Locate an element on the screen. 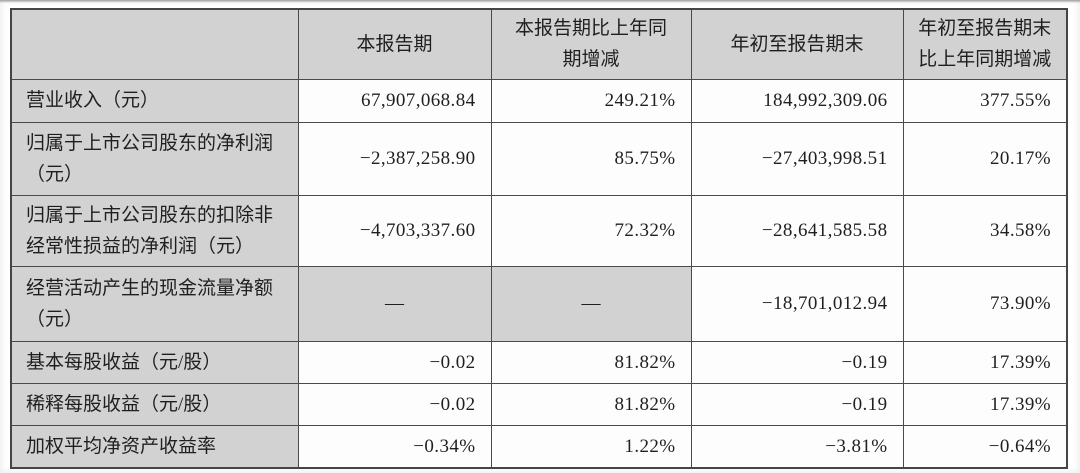 This screenshot has width=1080, height=473. row-label: 归属于上市公司股东的净利润（元） is located at coordinates (154, 158).